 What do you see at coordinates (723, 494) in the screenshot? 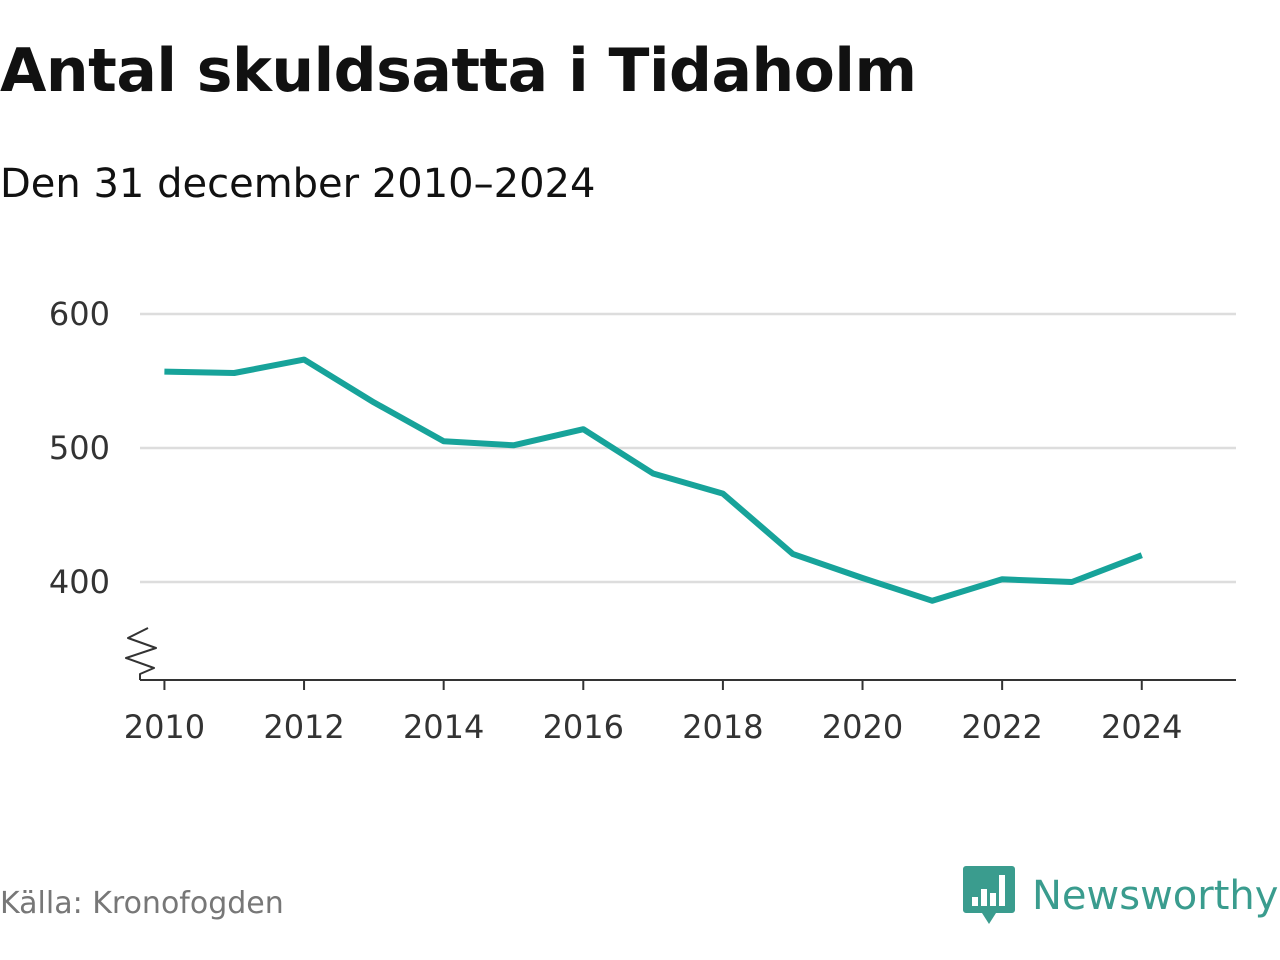
I see `data-point-2018` at bounding box center [723, 494].